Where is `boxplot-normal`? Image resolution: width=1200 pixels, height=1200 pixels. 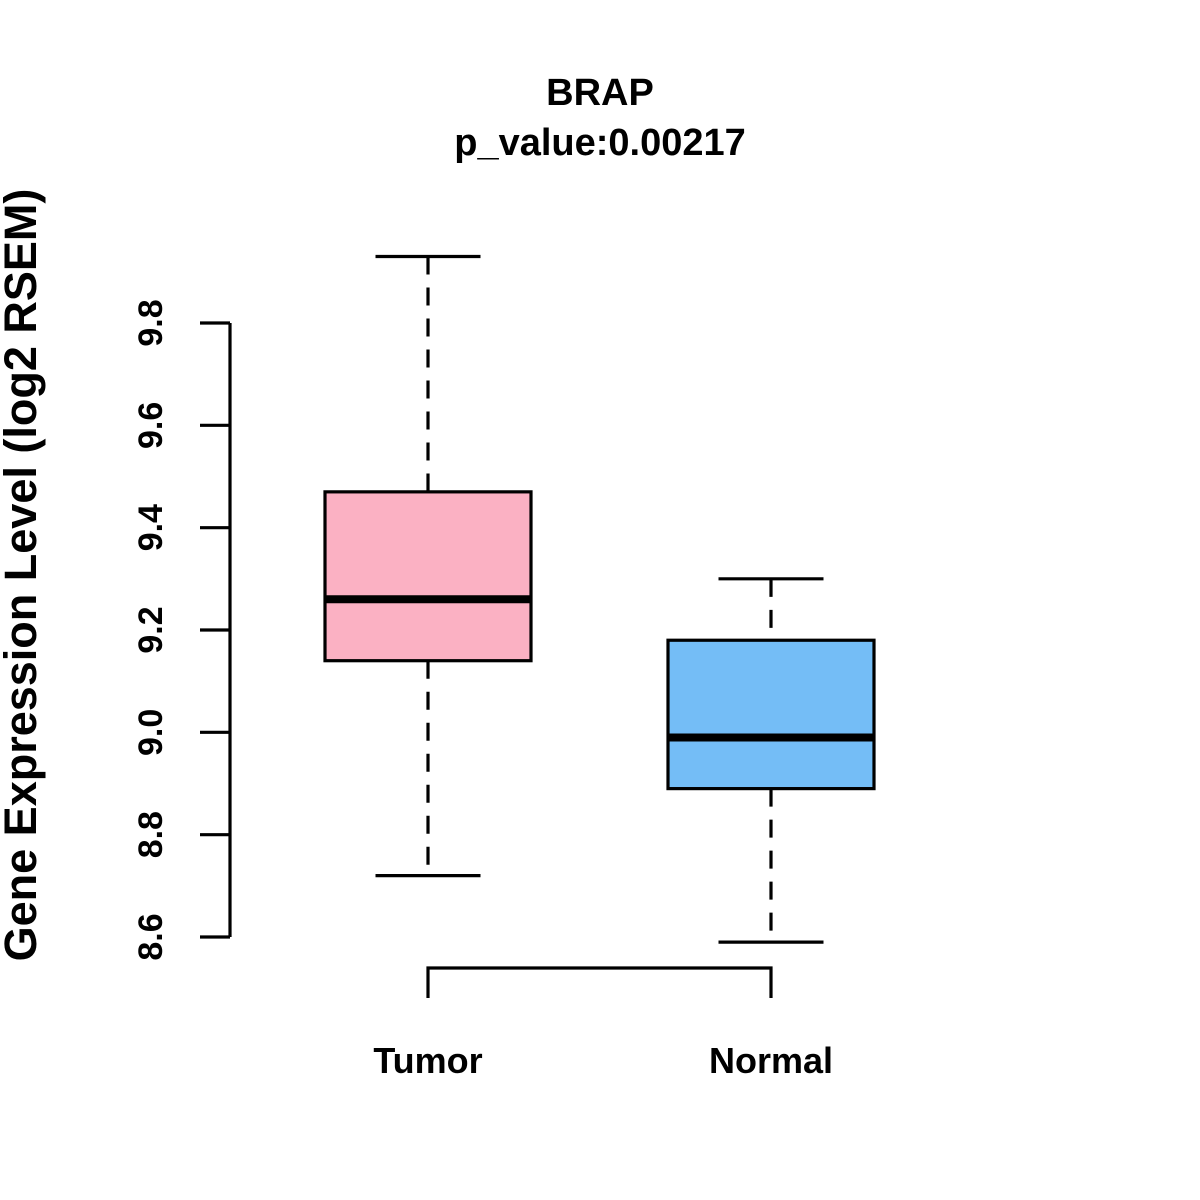
boxplot-normal is located at coordinates (771, 760).